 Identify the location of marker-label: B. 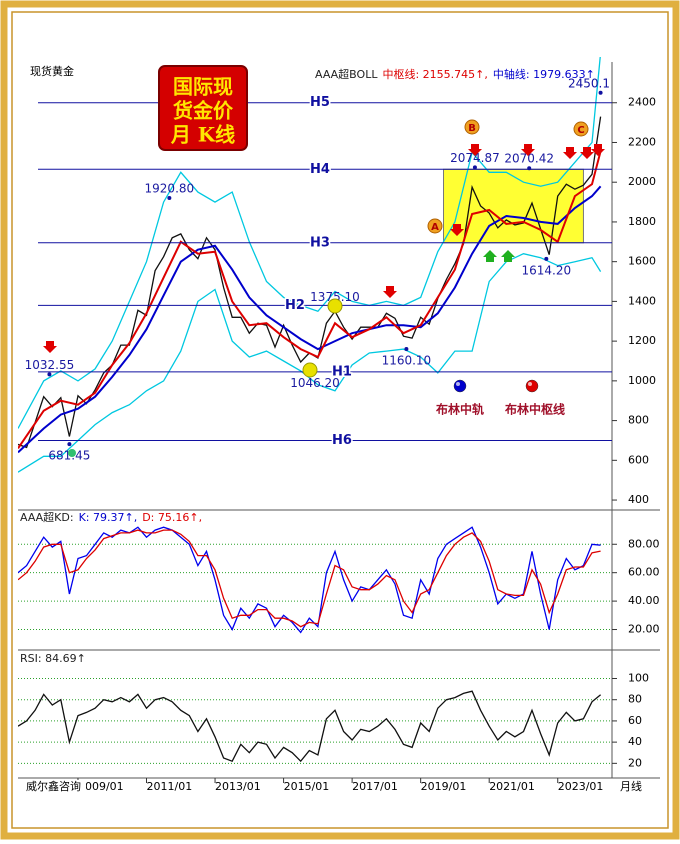
(472, 128).